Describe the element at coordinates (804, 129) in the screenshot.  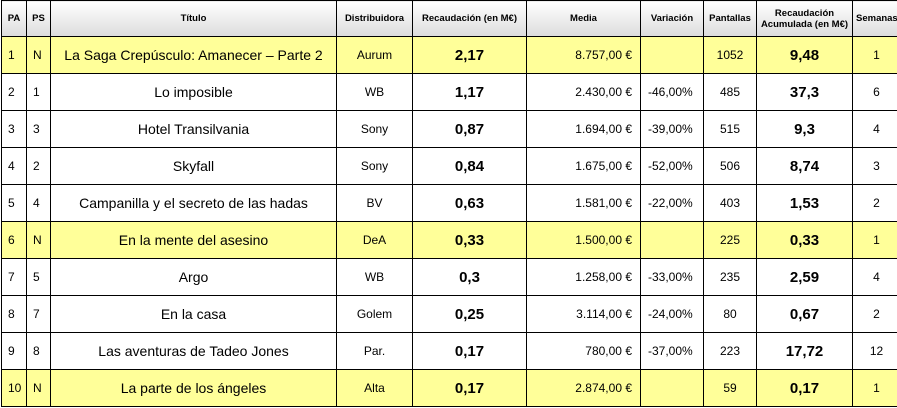
I see `cell-acumulada: 9,3` at that location.